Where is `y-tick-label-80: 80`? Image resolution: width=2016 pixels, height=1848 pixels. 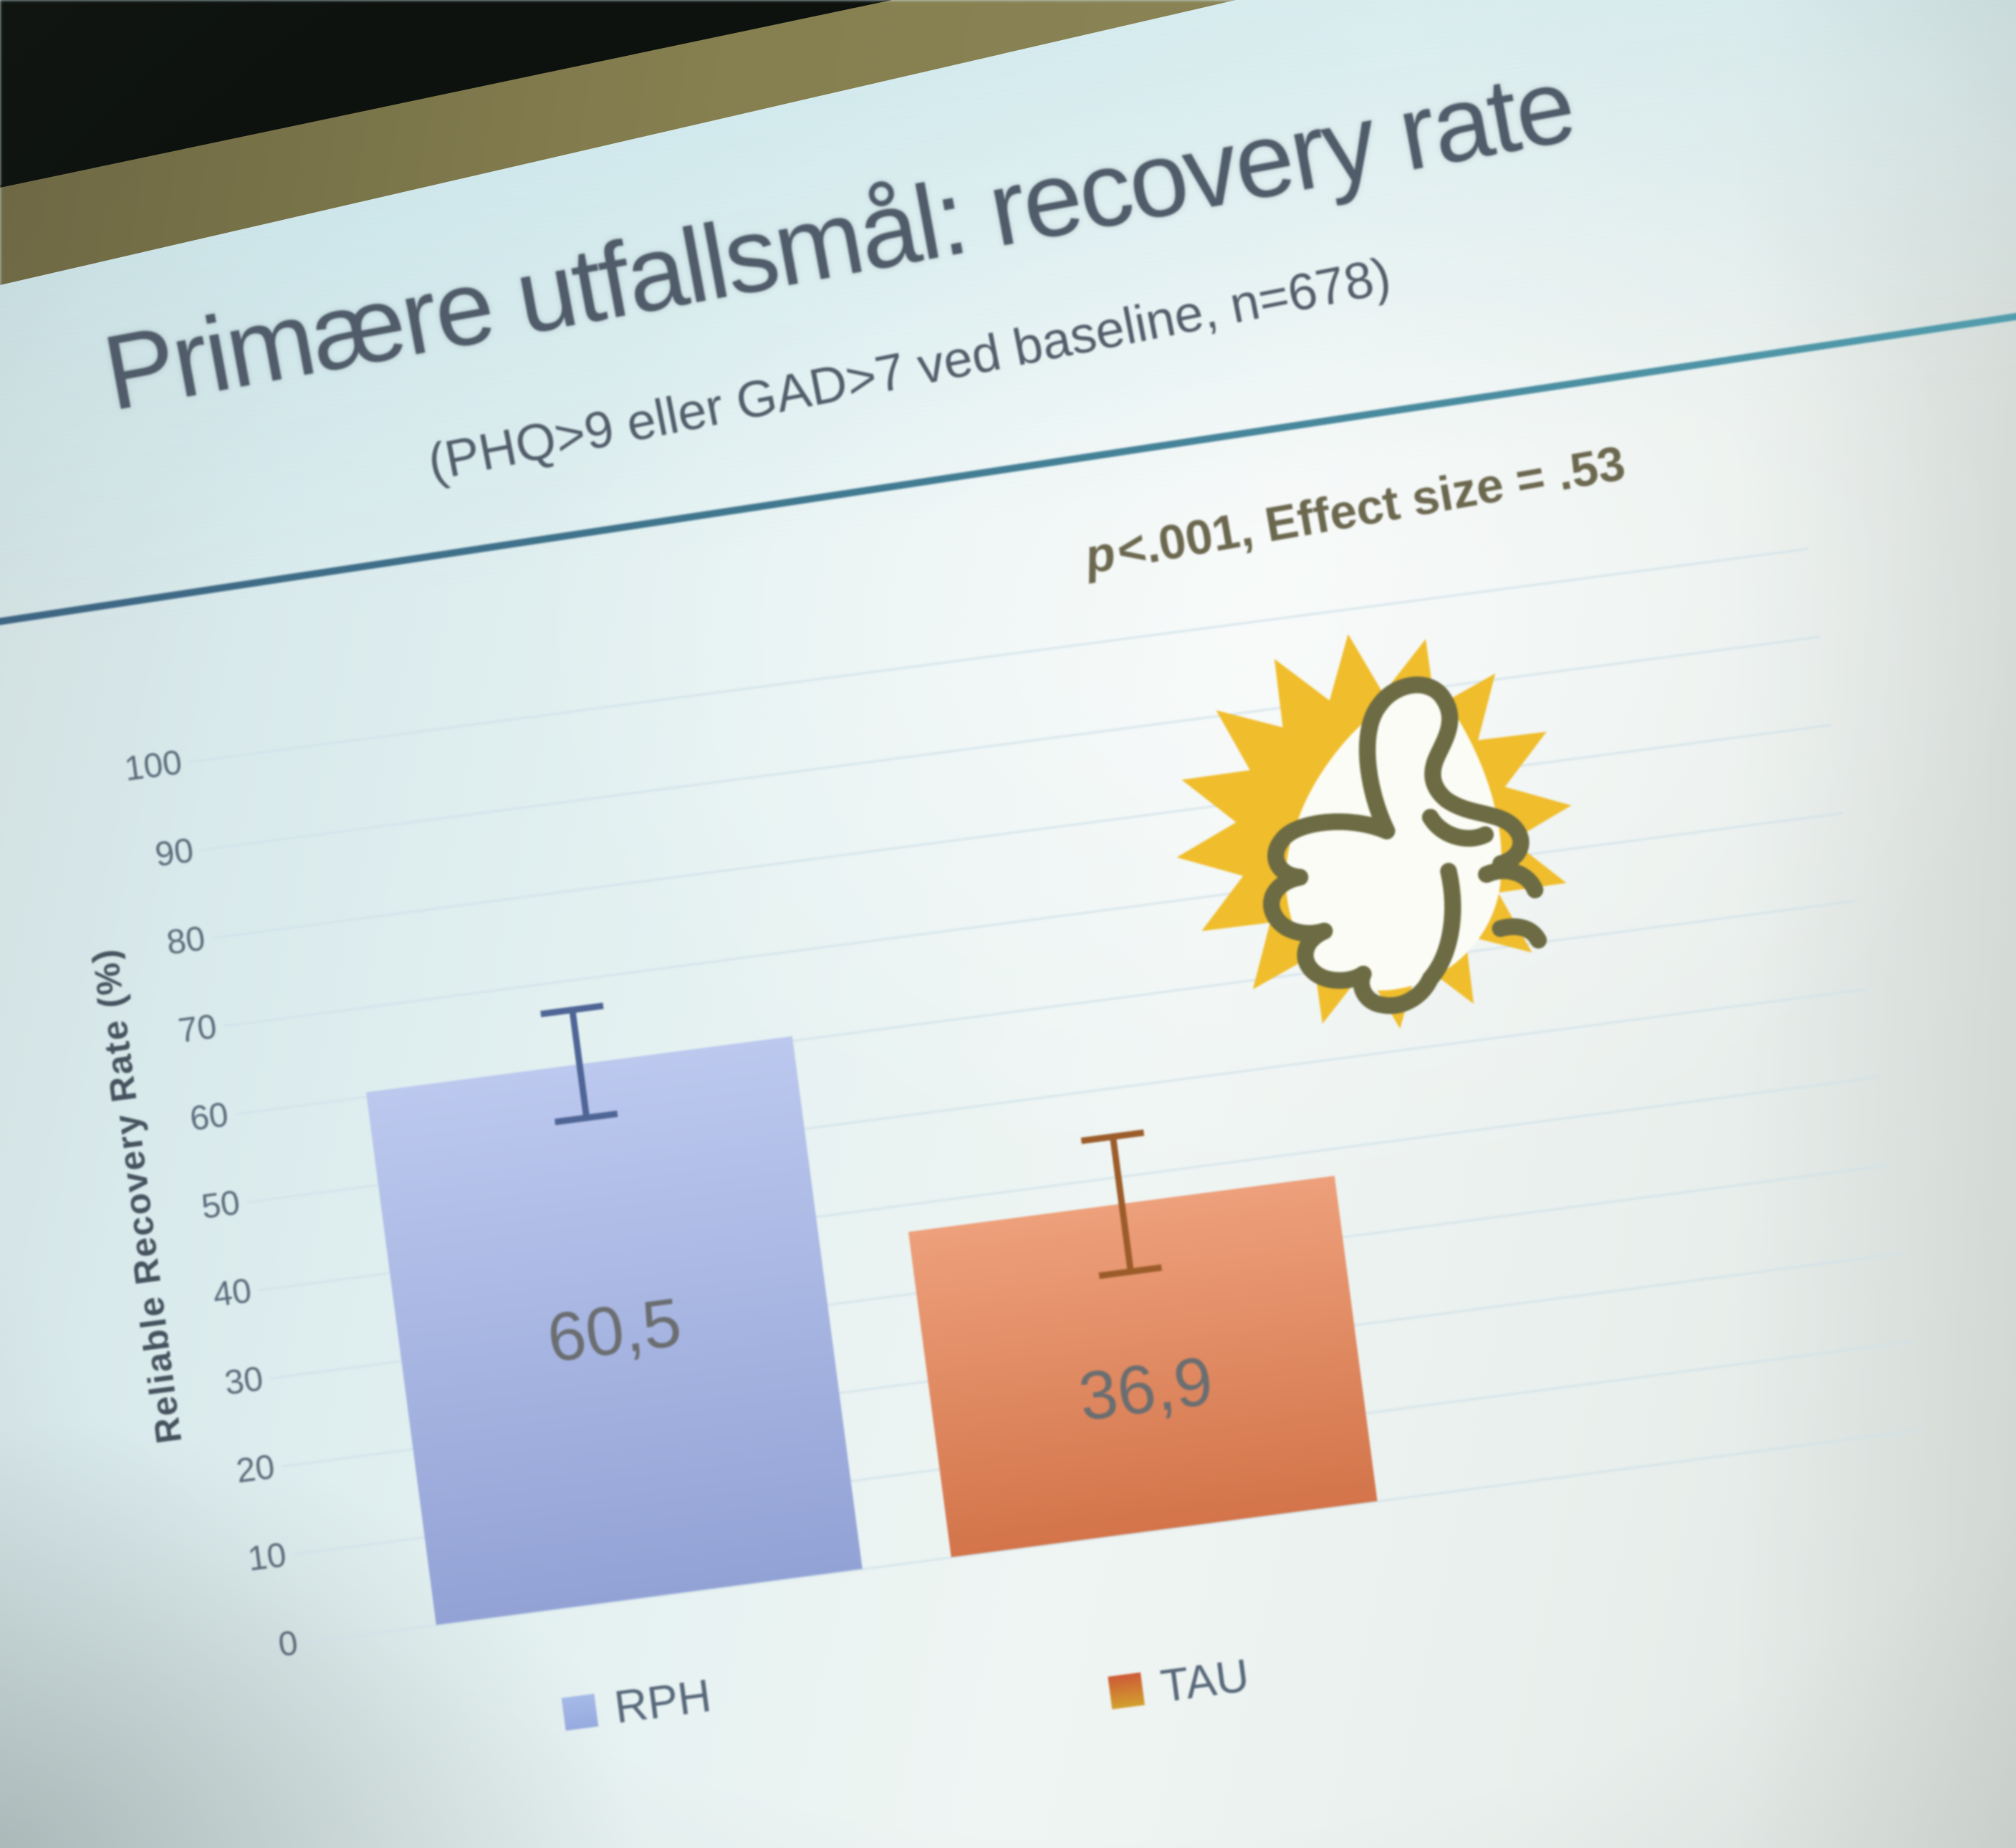
y-tick-label-80: 80 is located at coordinates (186, 941).